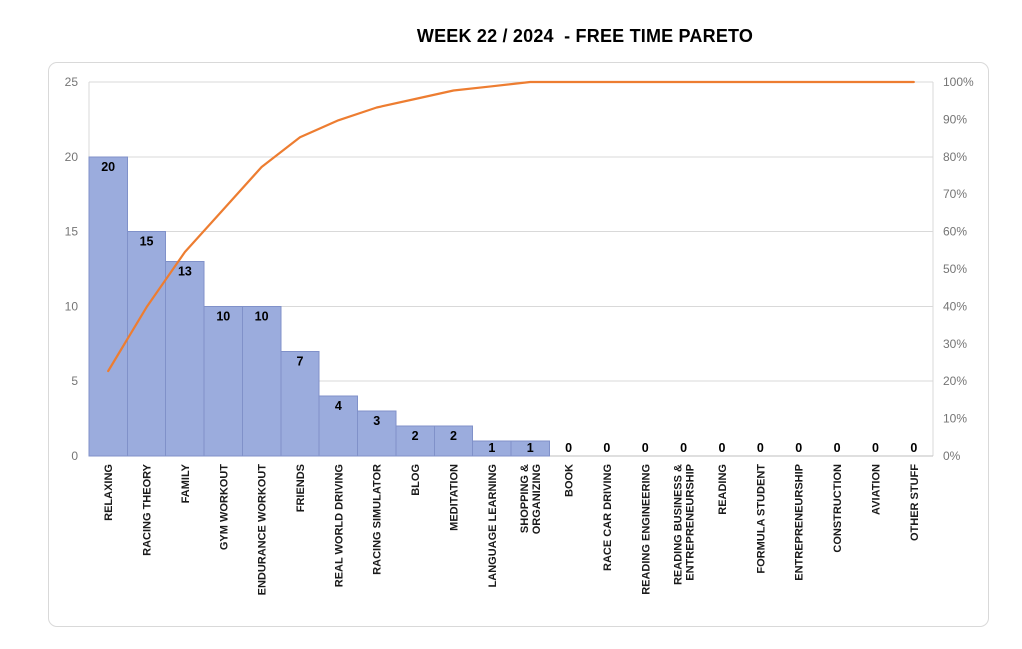  I want to click on right-axis-tick-label: 20%, so click(955, 381).